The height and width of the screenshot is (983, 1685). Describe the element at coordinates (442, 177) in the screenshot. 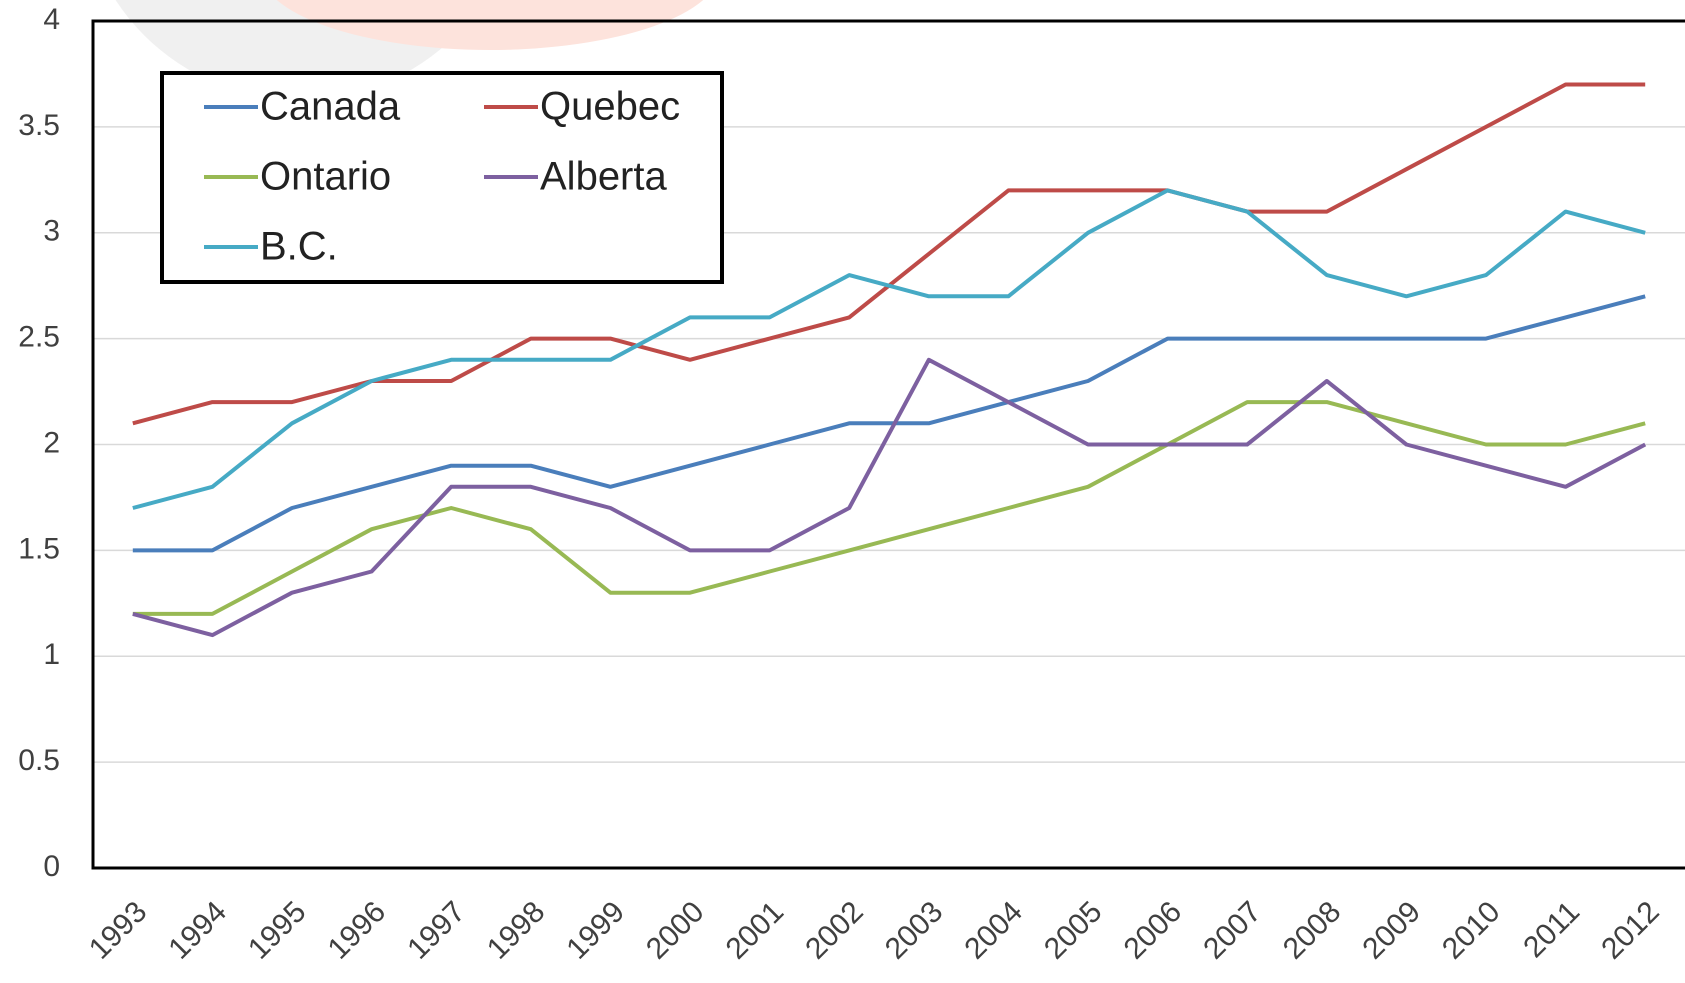

I see `legend: Canada Quebec Ontario Alberta B.C.` at that location.